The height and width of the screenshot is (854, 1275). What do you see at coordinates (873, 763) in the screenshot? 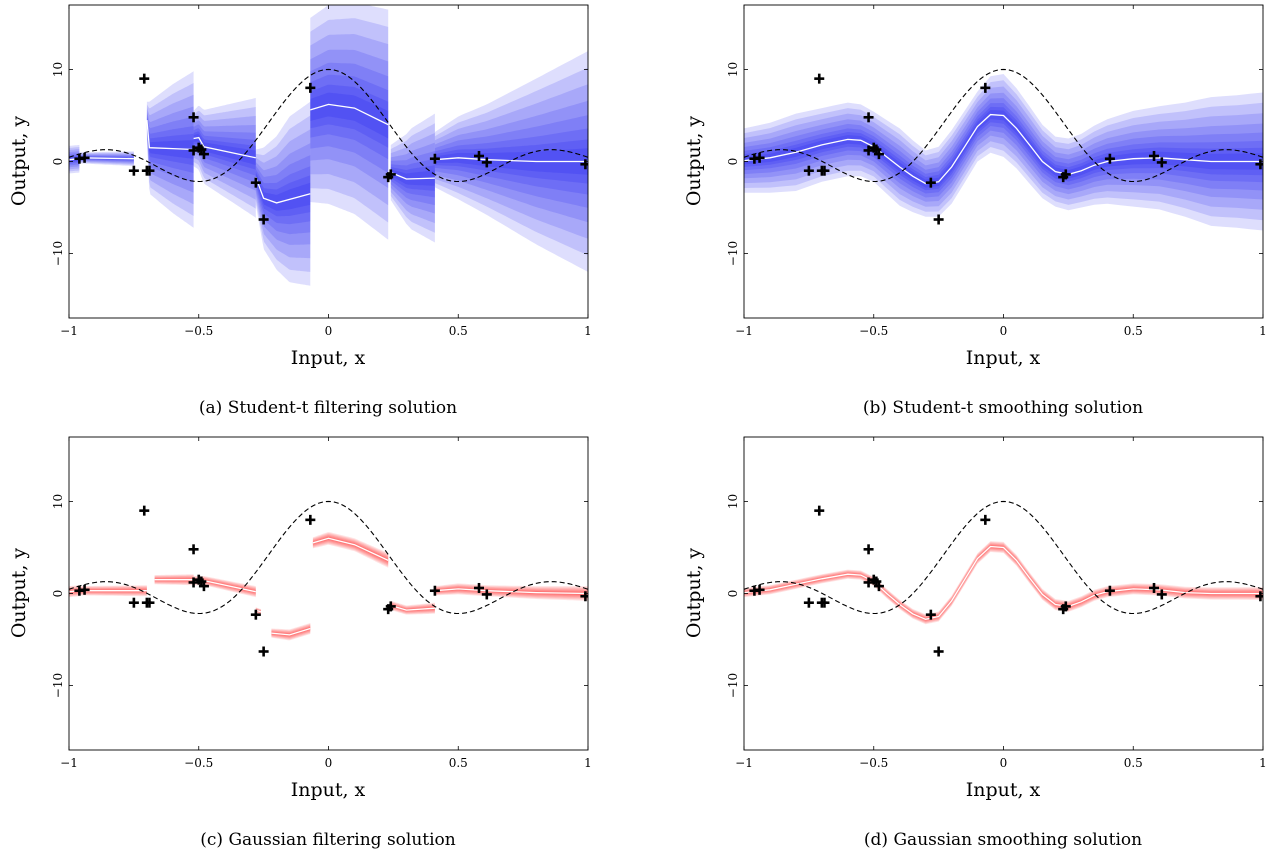
I see `x-tick-label: −0.5` at bounding box center [873, 763].